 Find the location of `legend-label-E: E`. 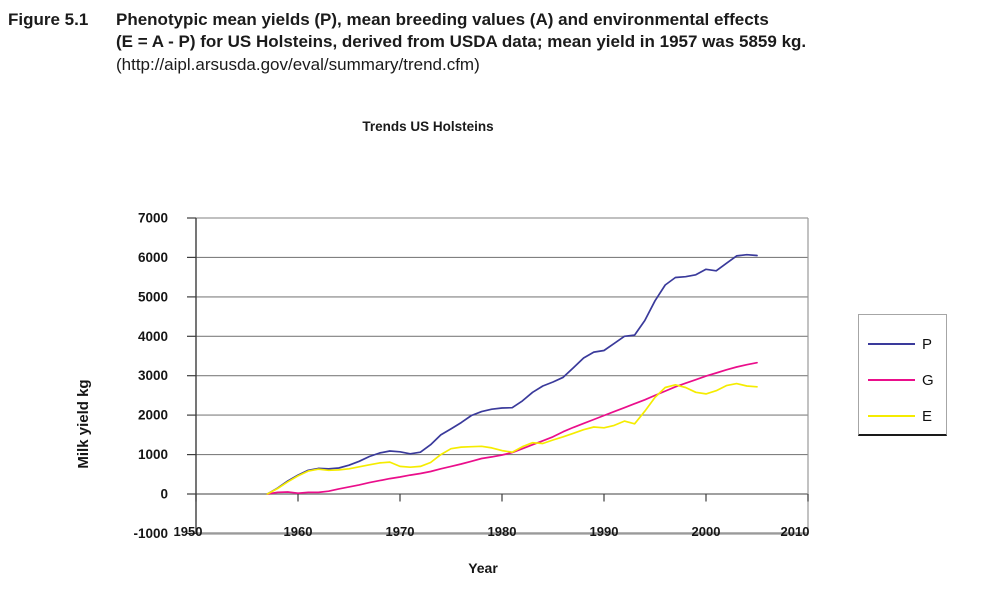

legend-label-E: E is located at coordinates (927, 416).